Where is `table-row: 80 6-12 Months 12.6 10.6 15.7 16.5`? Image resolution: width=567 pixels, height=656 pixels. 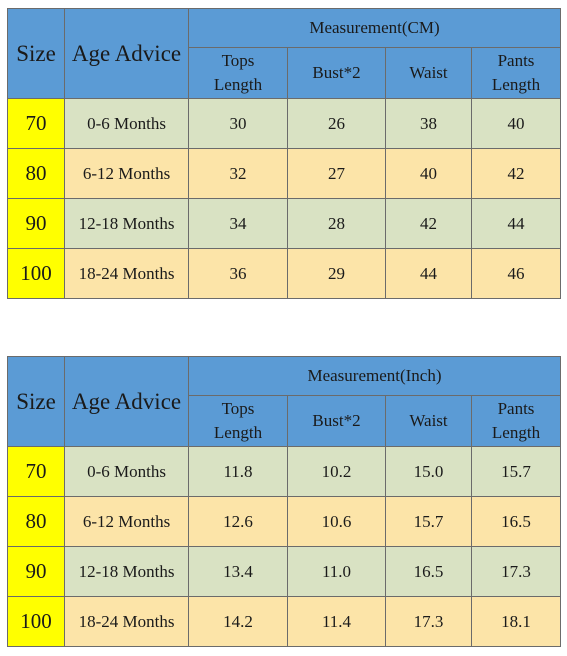 table-row: 80 6-12 Months 12.6 10.6 15.7 16.5 is located at coordinates (284, 521).